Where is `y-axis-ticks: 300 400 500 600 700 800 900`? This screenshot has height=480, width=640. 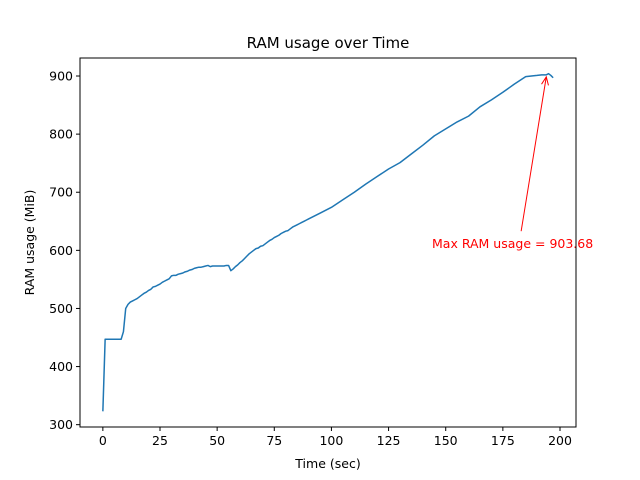
y-axis-ticks: 300 400 500 600 700 800 900 is located at coordinates (64, 250).